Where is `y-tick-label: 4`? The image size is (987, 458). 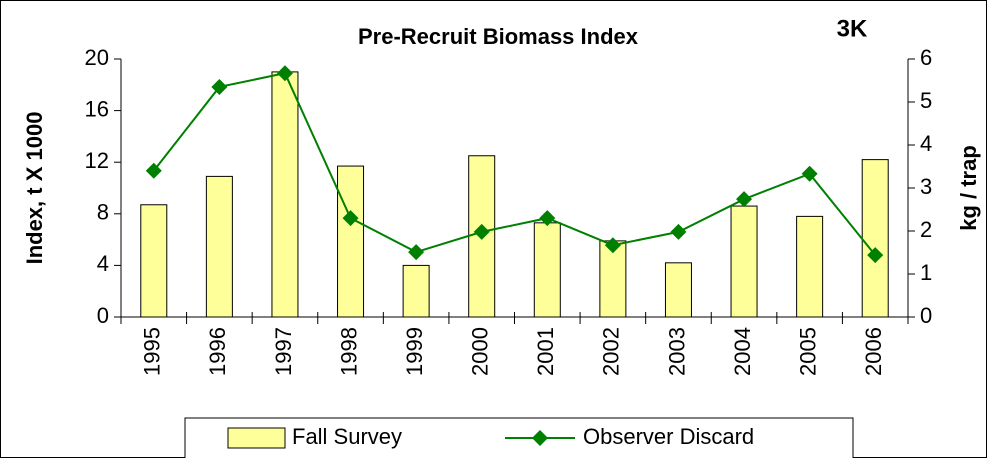
y-tick-label: 4 is located at coordinates (103, 263).